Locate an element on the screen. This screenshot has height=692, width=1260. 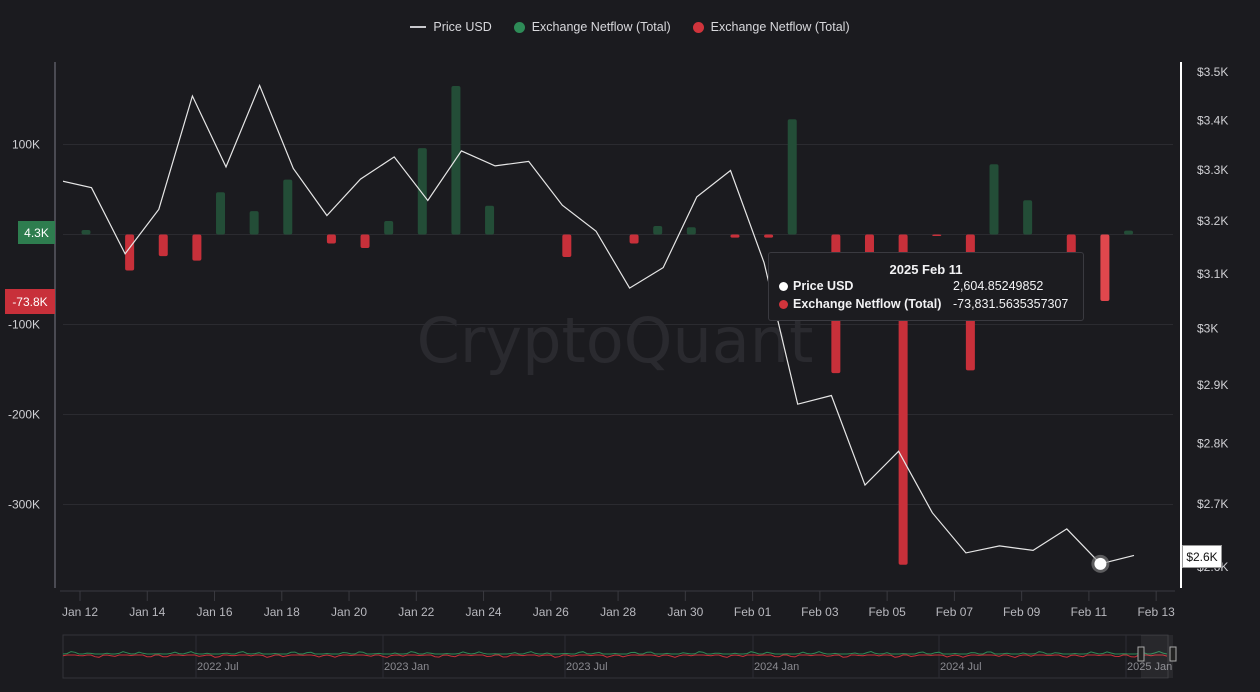
navigator-label: 2022 Jul is located at coordinates (218, 667).